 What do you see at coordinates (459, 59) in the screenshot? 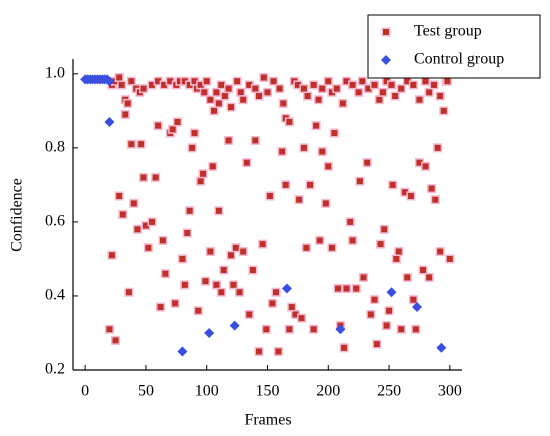
I see `legend-label: Control group` at bounding box center [459, 59].